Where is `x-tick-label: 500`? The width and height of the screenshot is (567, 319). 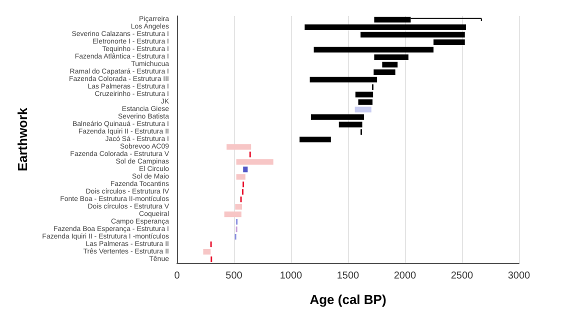
x-tick-label: 500 is located at coordinates (234, 276).